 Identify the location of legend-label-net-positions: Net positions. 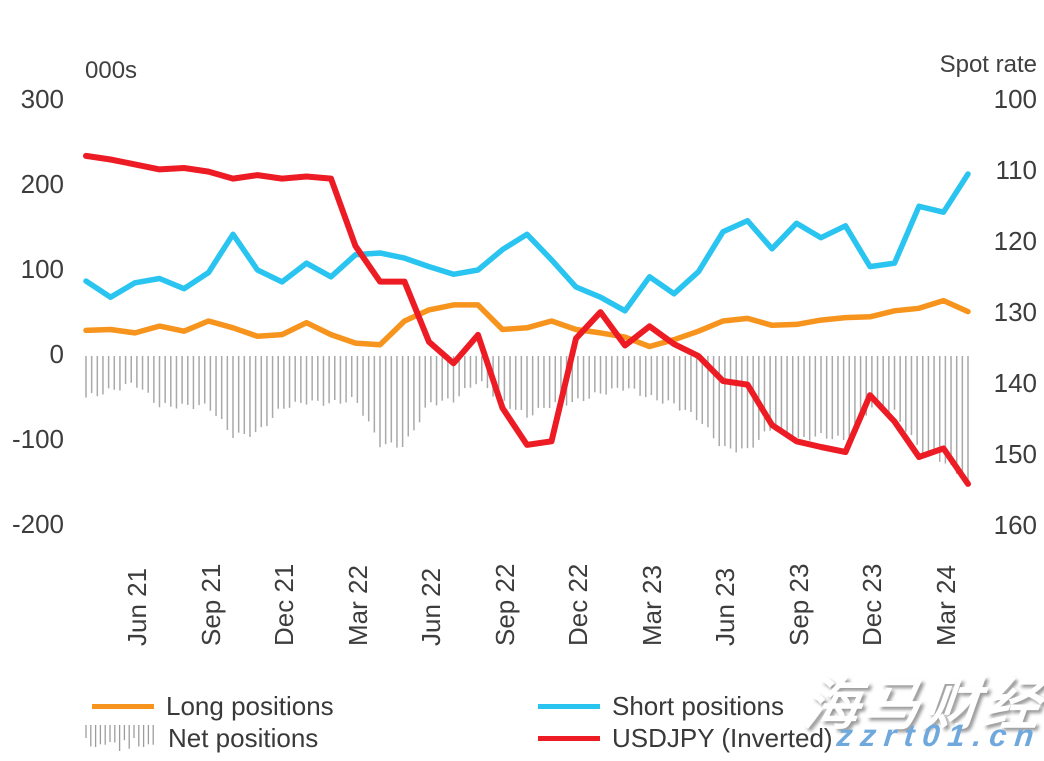
(243, 737).